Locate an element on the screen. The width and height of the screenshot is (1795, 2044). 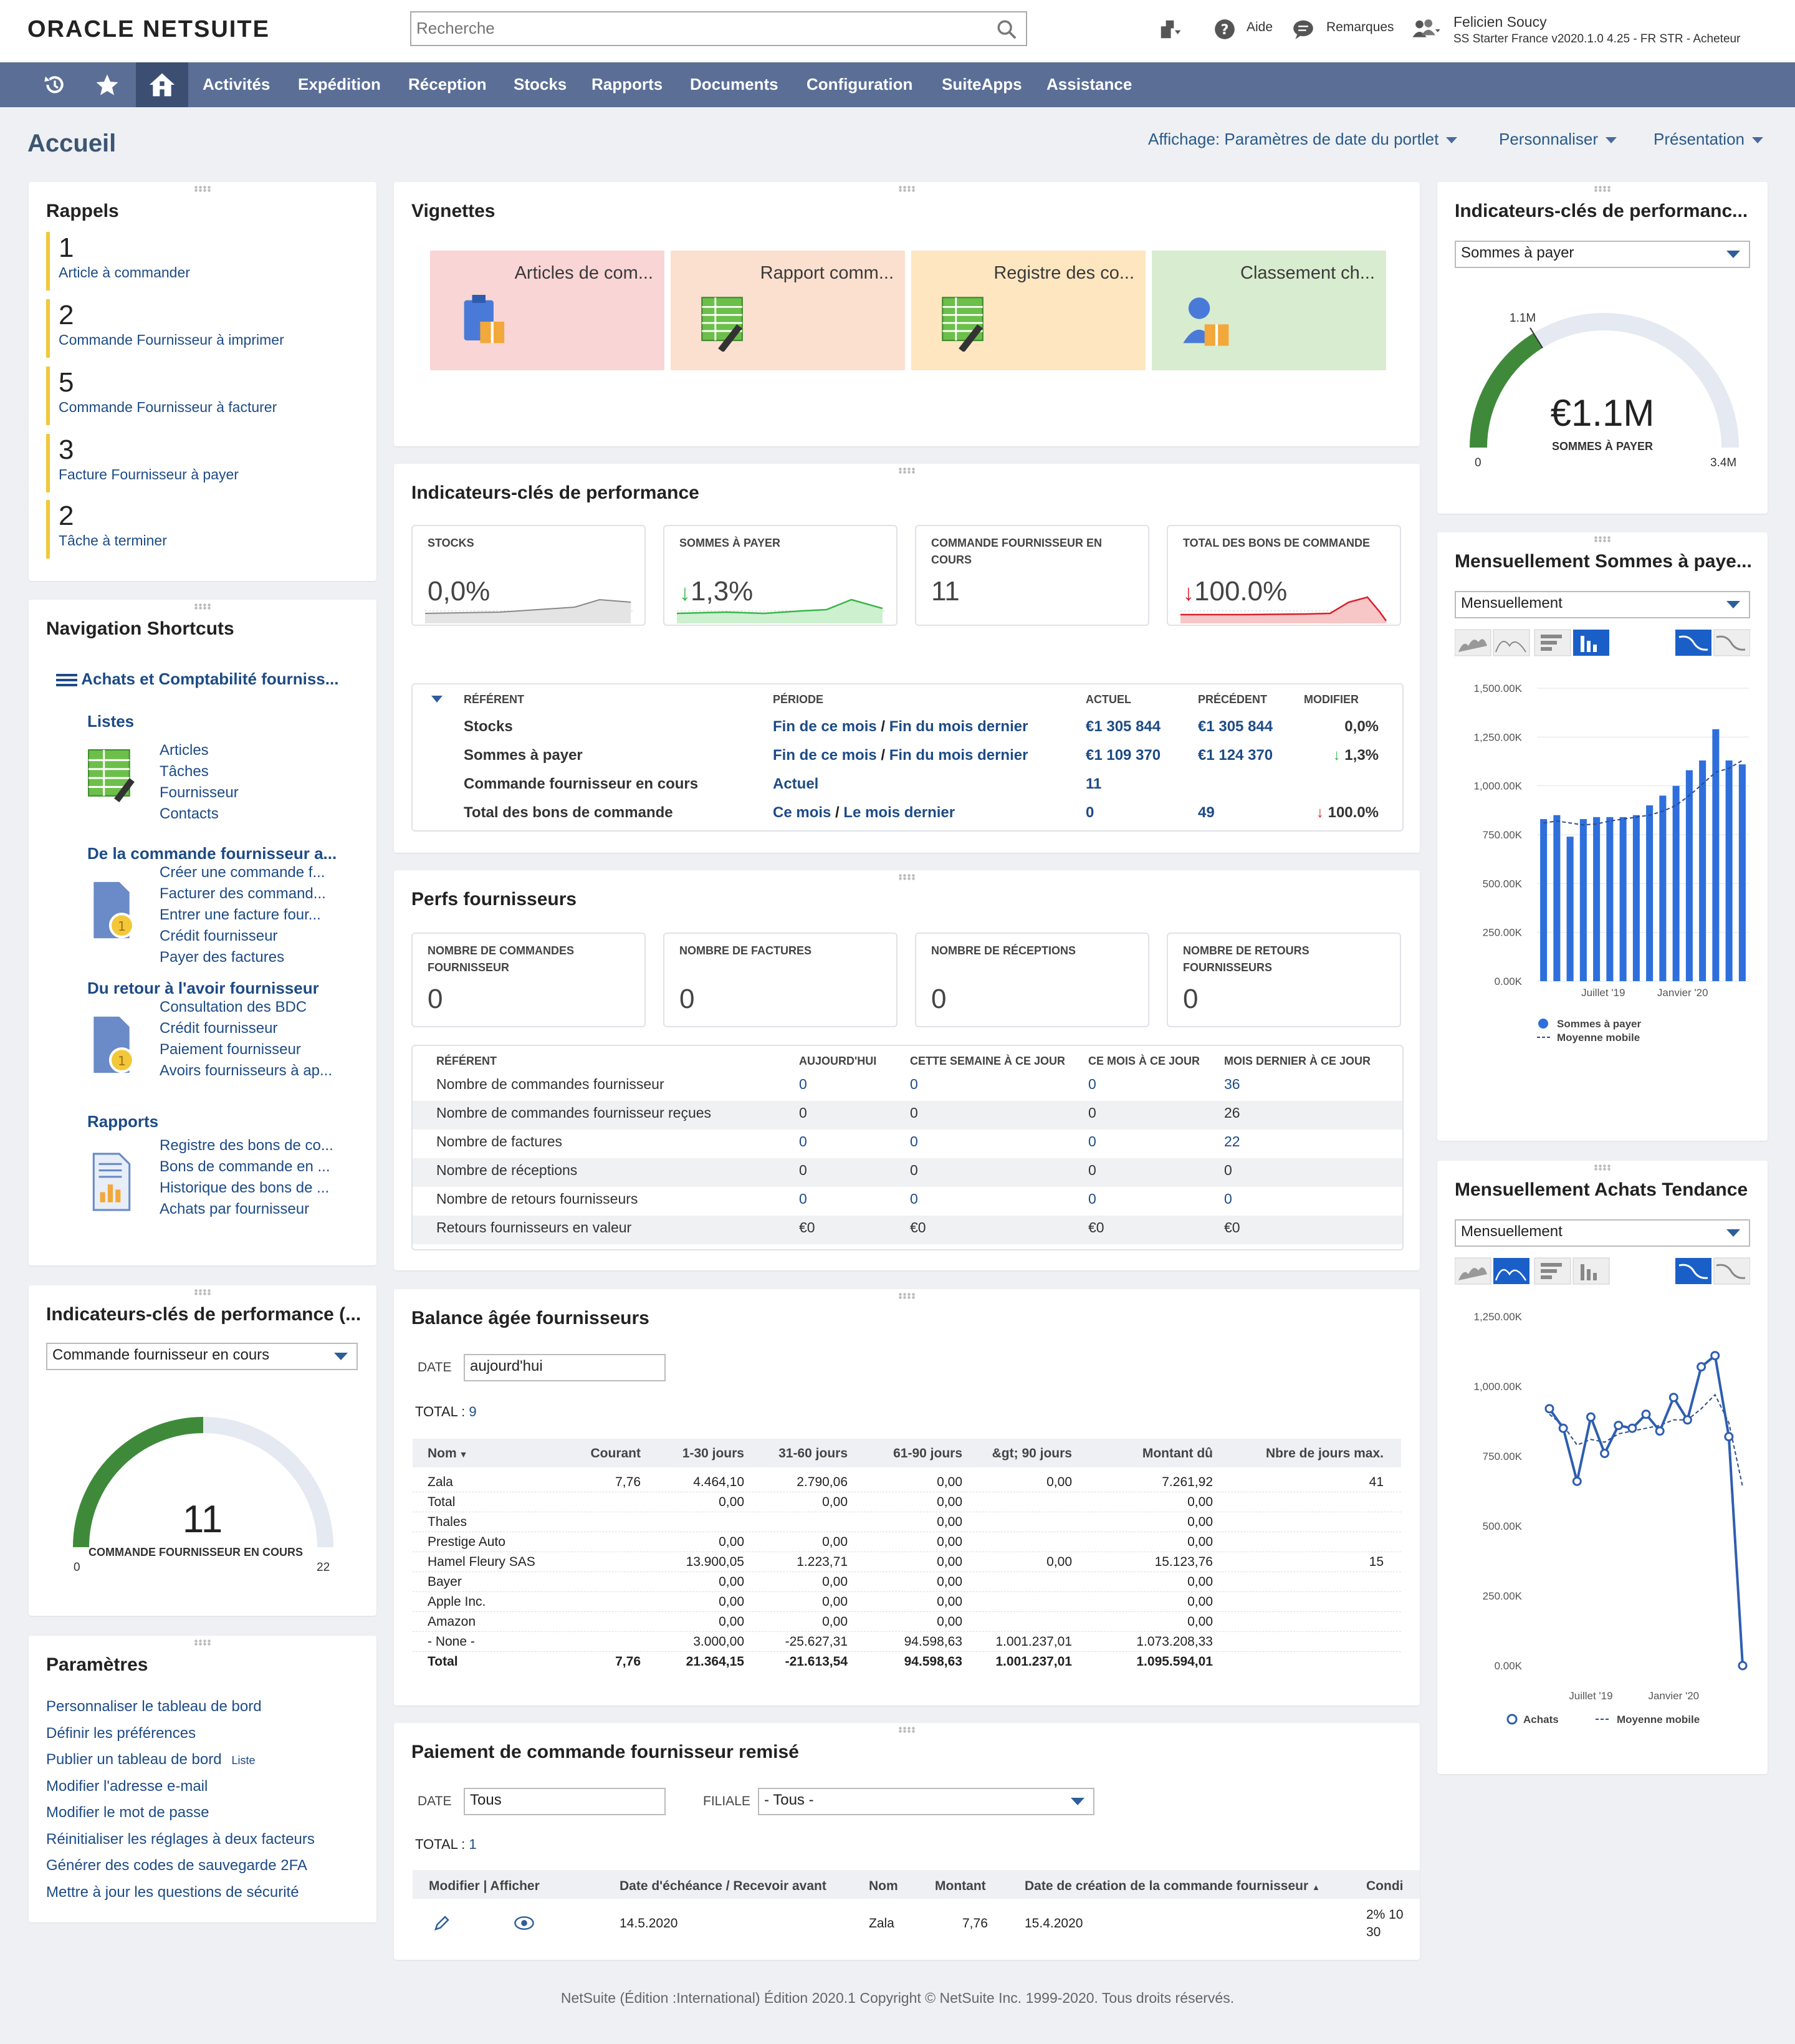
kpi-current: €1 305 844 is located at coordinates (1123, 726).